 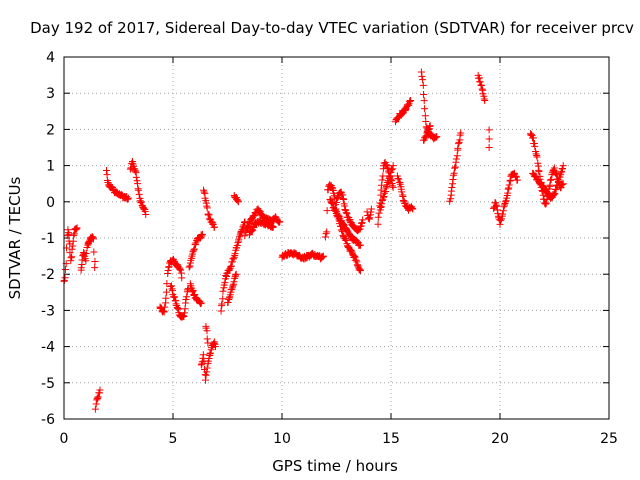 I want to click on x-tick-label: 15, so click(x=391, y=439).